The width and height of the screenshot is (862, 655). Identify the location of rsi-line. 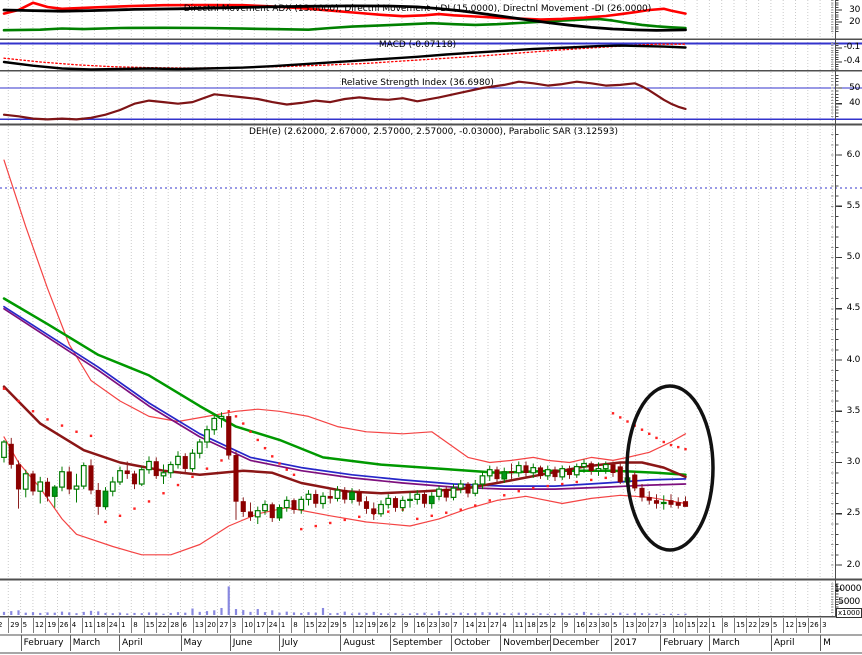
(344, 100).